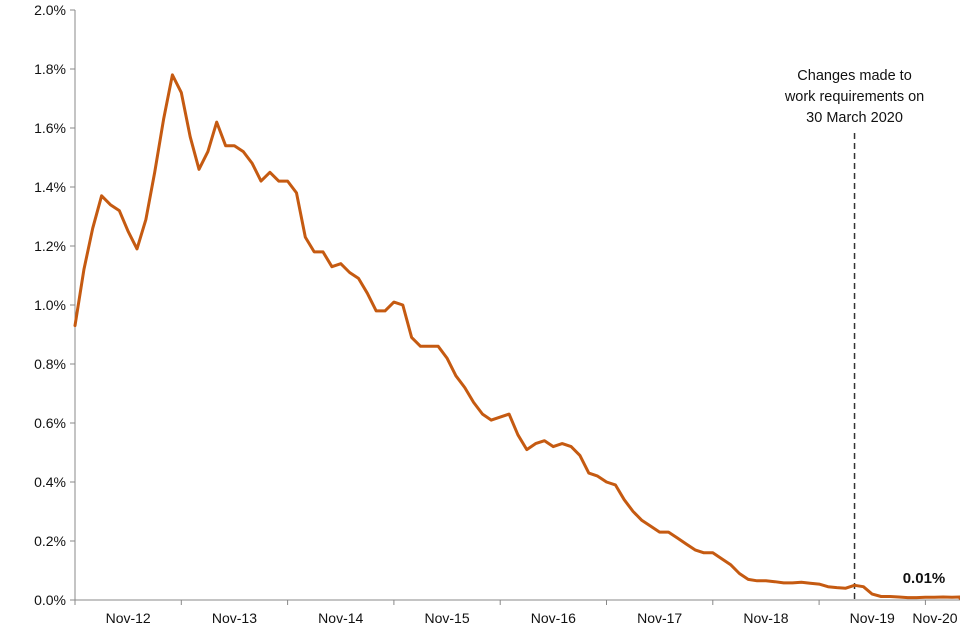 Image resolution: width=960 pixels, height=640 pixels. I want to click on y-tick-label: 1.6%, so click(50, 128).